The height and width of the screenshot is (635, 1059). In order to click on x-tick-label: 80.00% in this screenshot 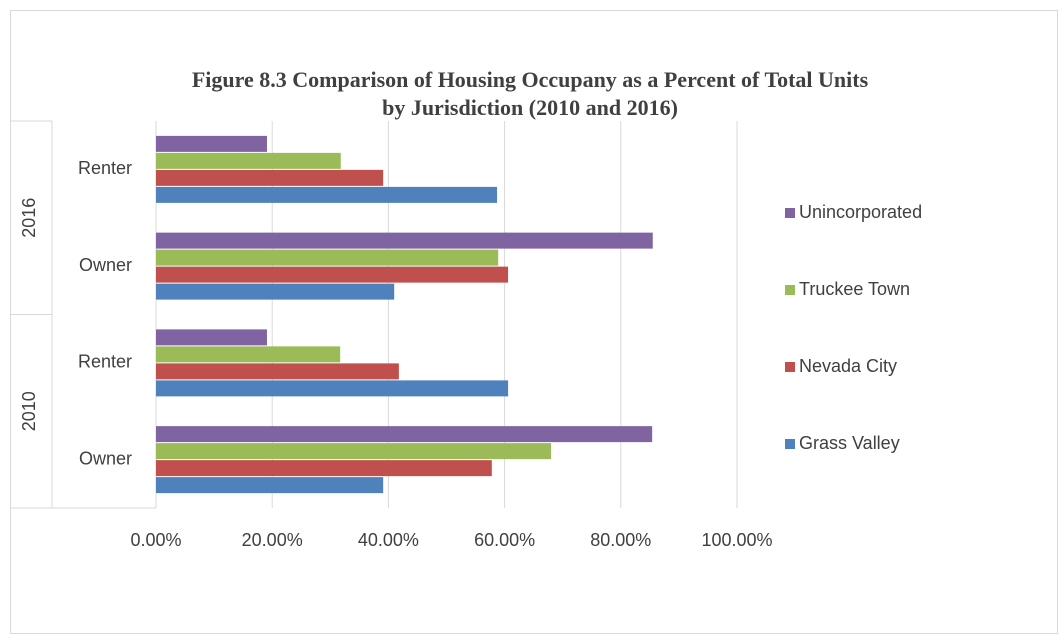, I will do `click(620, 540)`.